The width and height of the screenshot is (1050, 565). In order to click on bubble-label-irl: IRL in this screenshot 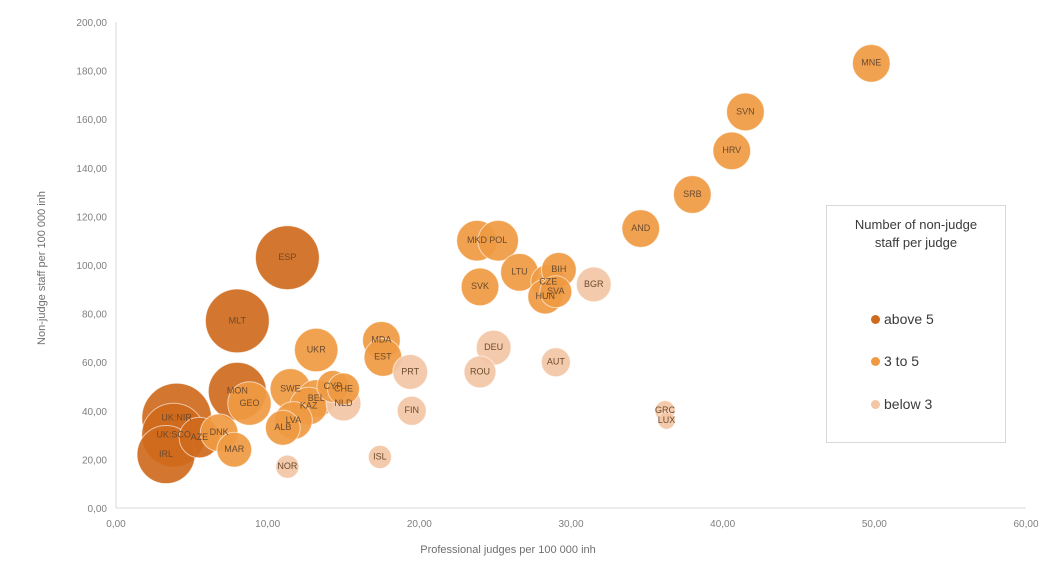, I will do `click(166, 454)`.